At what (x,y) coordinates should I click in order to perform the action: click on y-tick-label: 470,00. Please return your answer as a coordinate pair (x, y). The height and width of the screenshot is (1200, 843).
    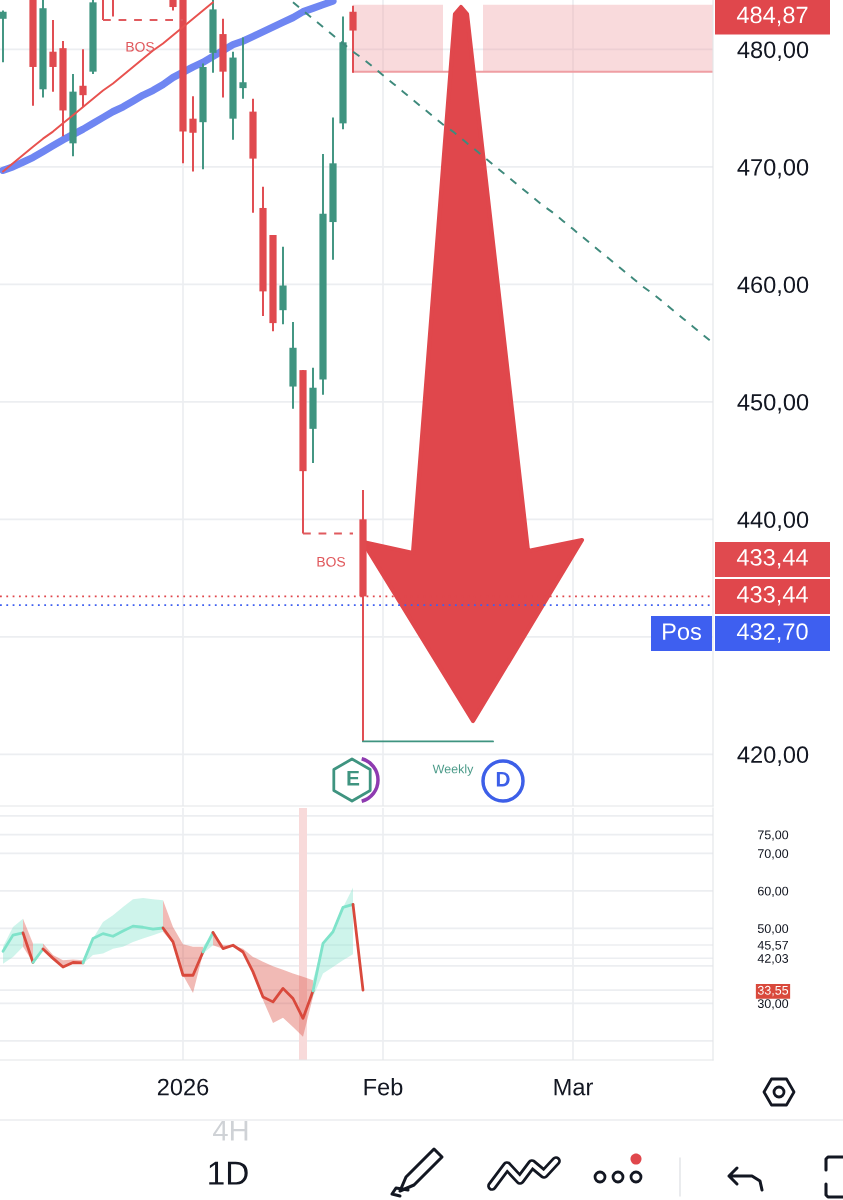
    Looking at the image, I should click on (773, 168).